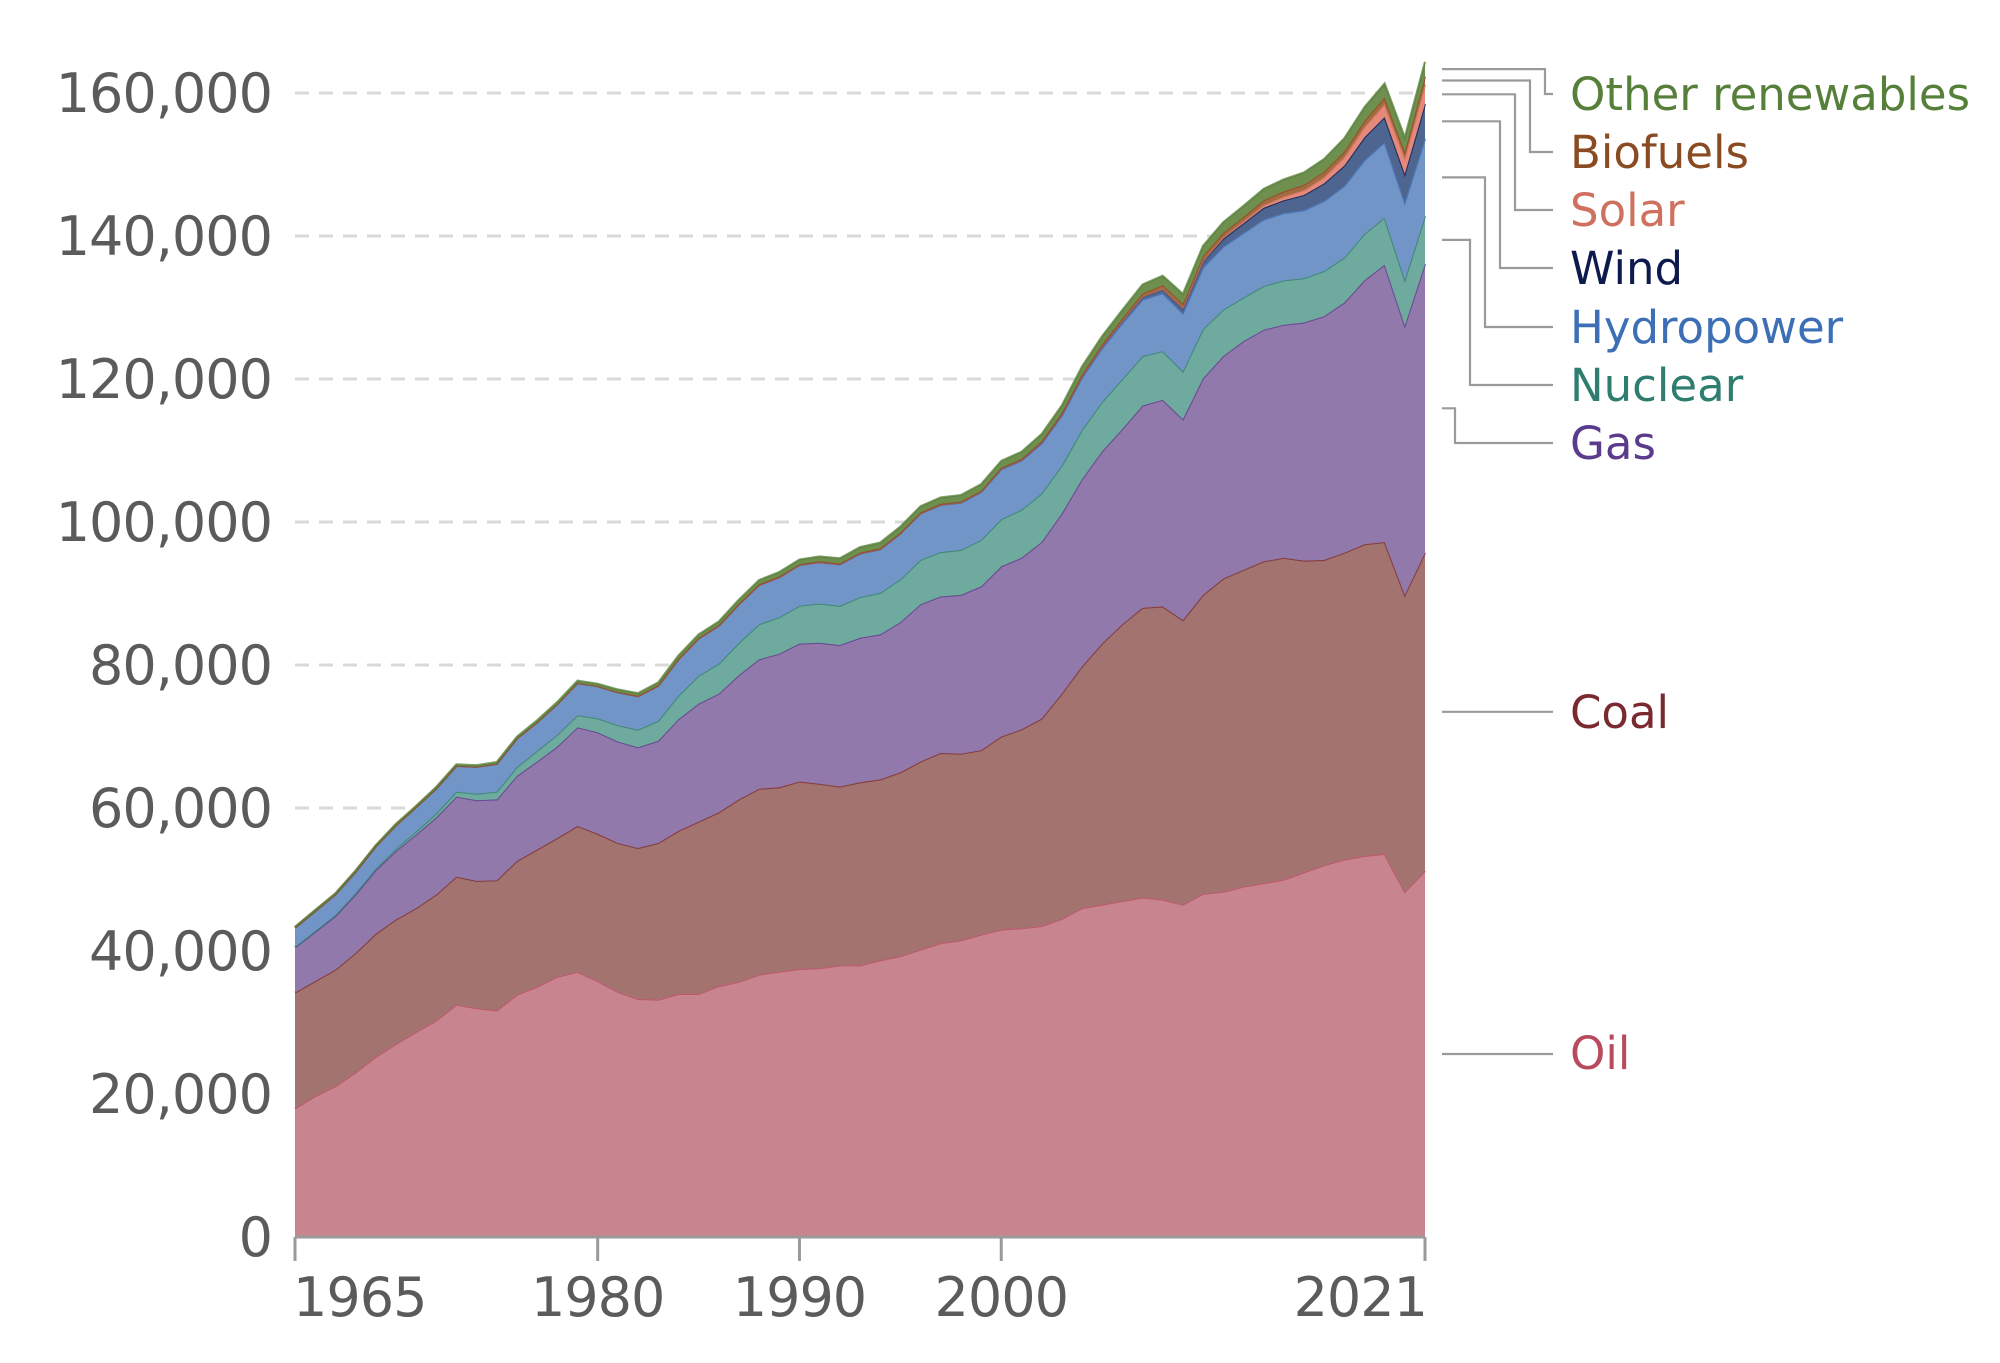  What do you see at coordinates (1600, 1053) in the screenshot?
I see `legend-label-oil: Oil` at bounding box center [1600, 1053].